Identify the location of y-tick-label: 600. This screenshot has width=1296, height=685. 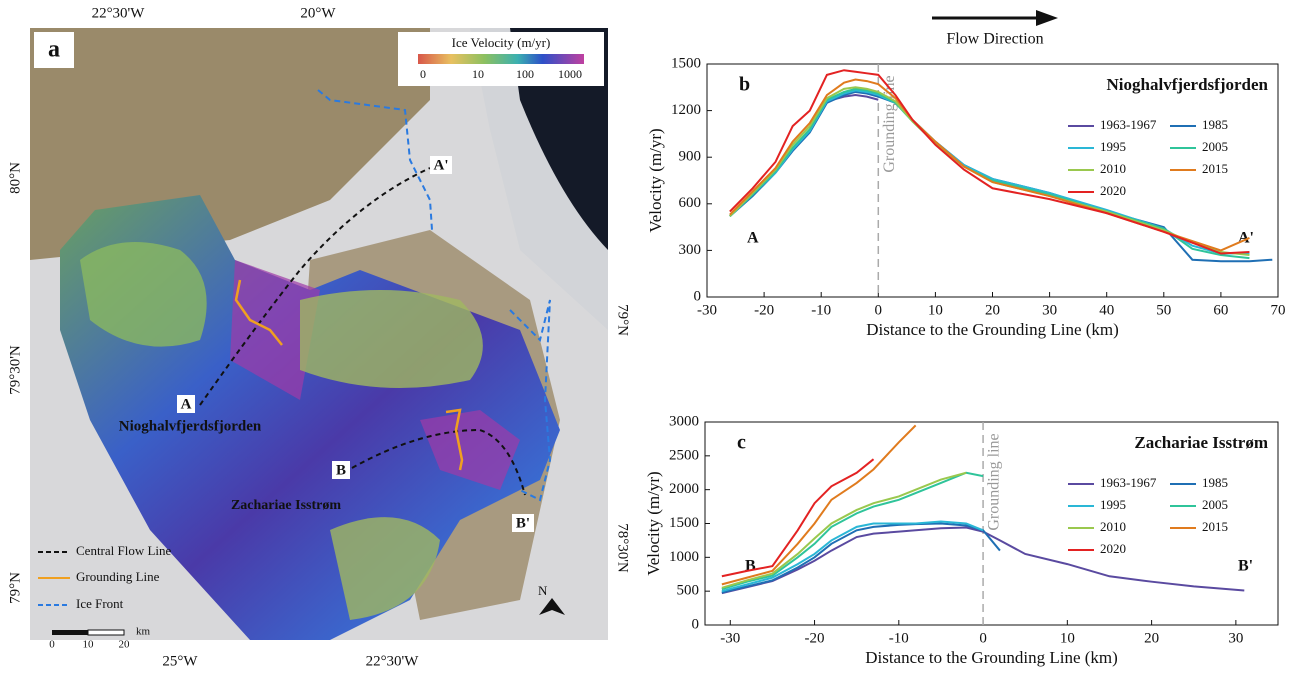
(690, 203).